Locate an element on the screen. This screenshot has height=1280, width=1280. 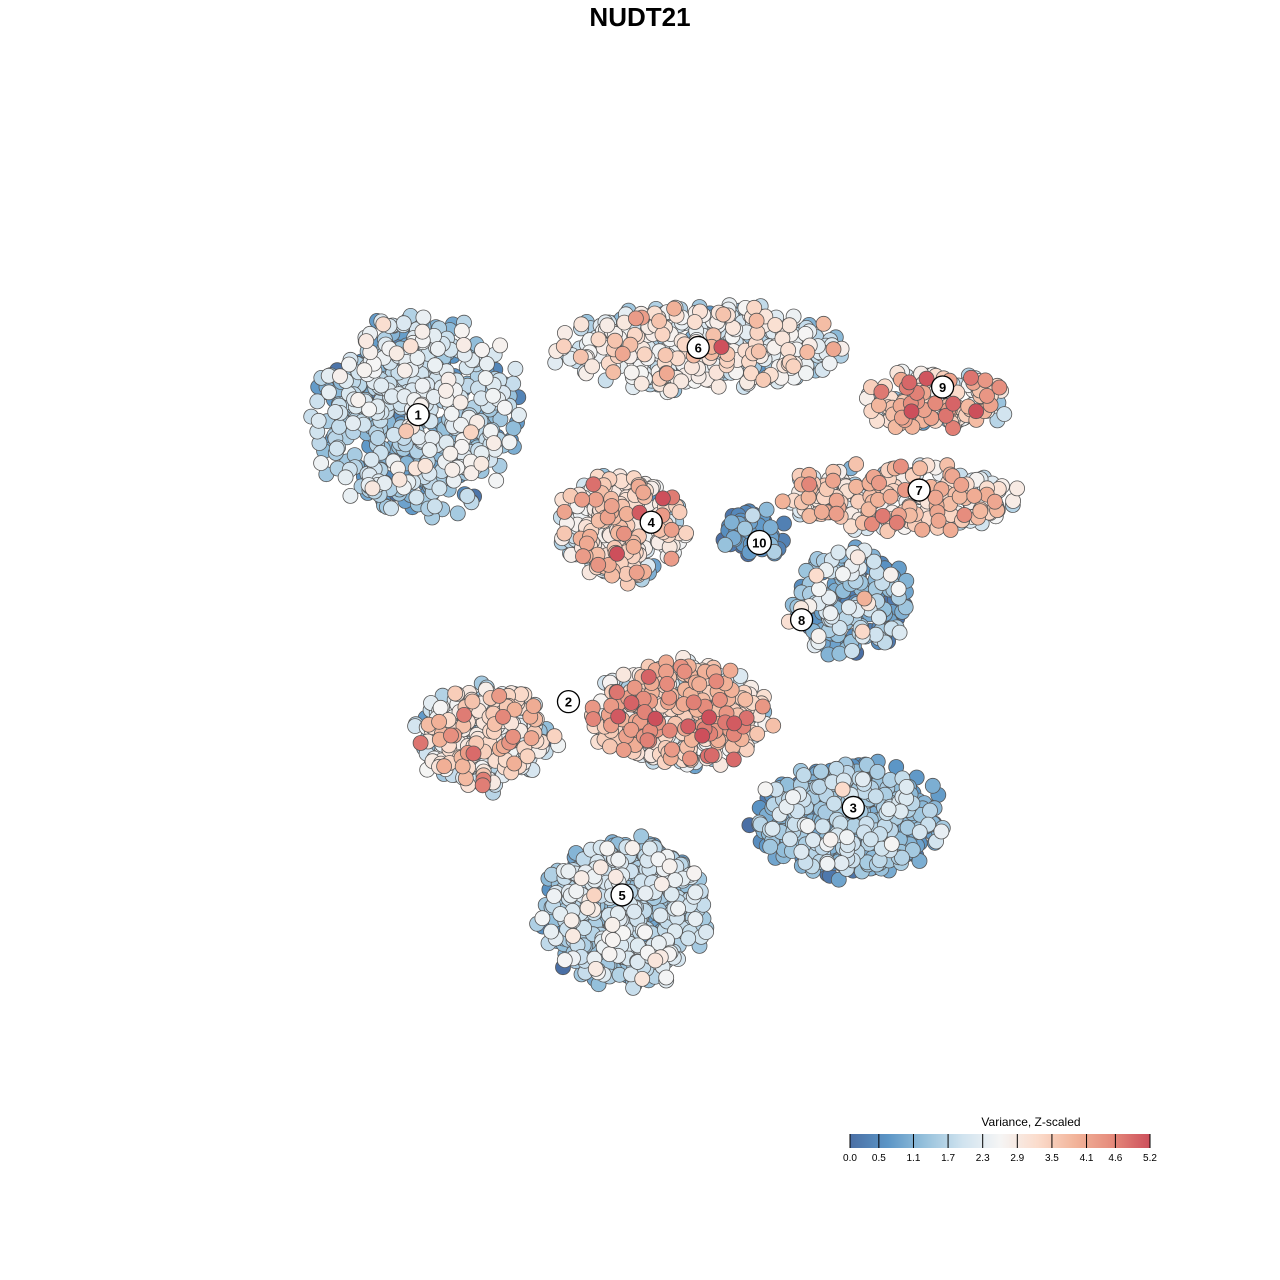
cluster-label-3: 3 is located at coordinates (853, 807).